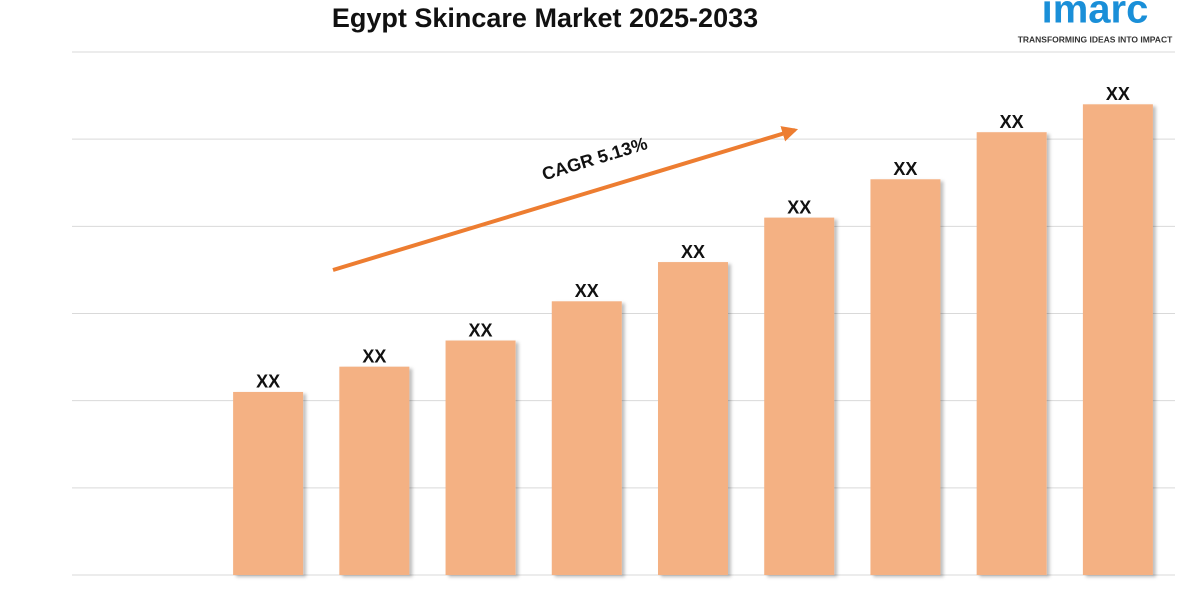 The height and width of the screenshot is (600, 1200). What do you see at coordinates (1095, 16) in the screenshot?
I see `logo-name: imarc` at bounding box center [1095, 16].